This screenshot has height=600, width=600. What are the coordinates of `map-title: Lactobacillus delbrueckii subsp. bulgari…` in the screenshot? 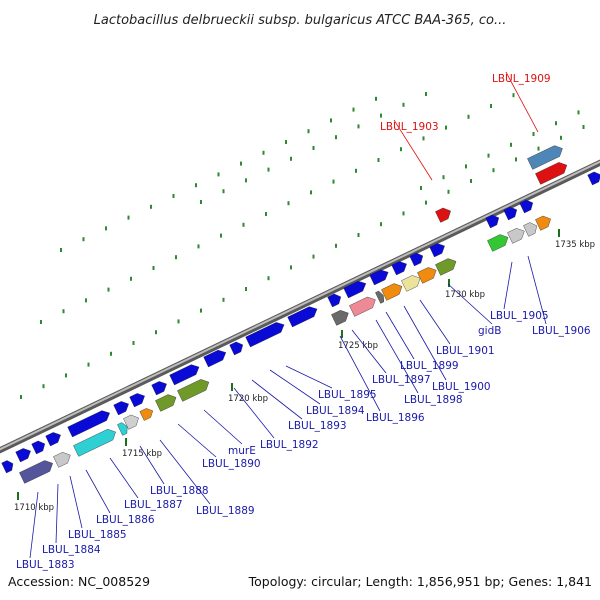 It's located at (300, 20).